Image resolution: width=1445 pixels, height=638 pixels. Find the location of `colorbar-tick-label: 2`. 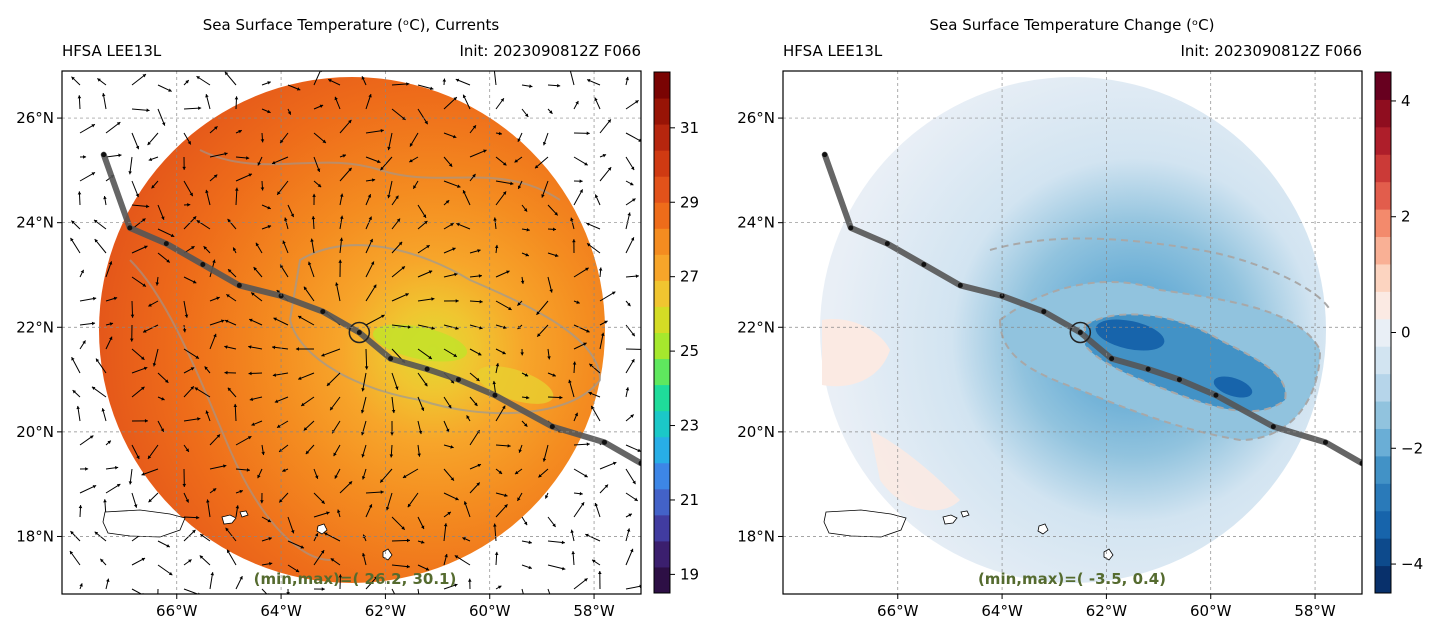

colorbar-tick-label: 2 is located at coordinates (1406, 217).